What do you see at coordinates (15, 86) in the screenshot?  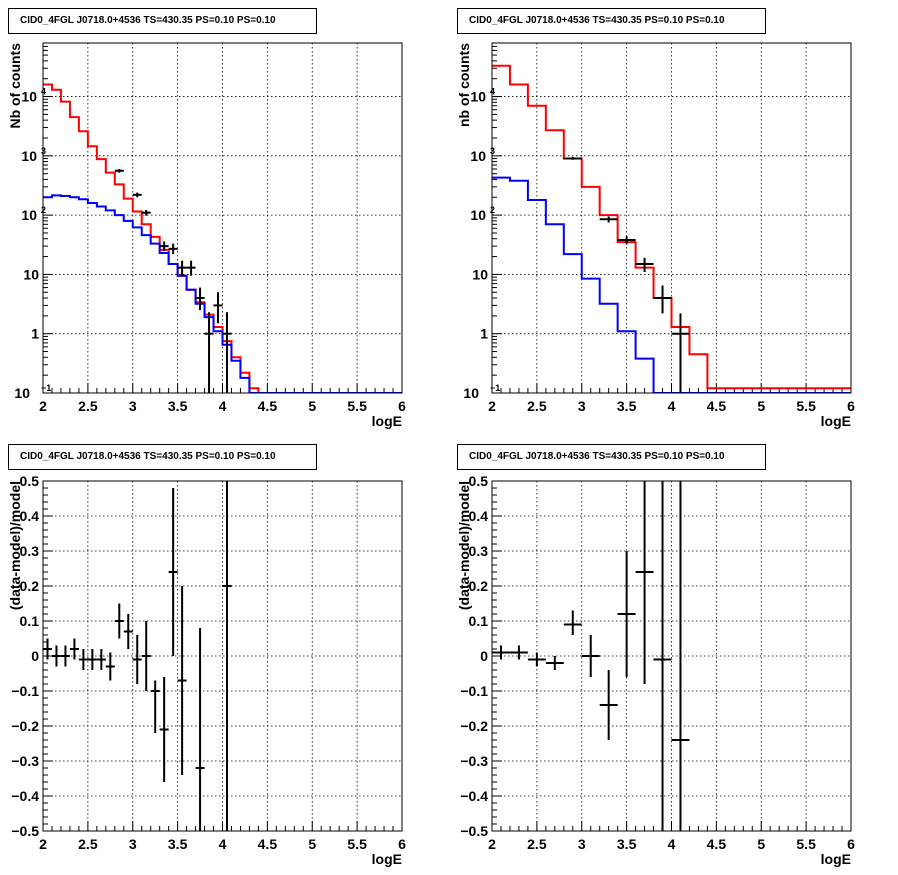 I see `y-axis-title: Nb of counts` at bounding box center [15, 86].